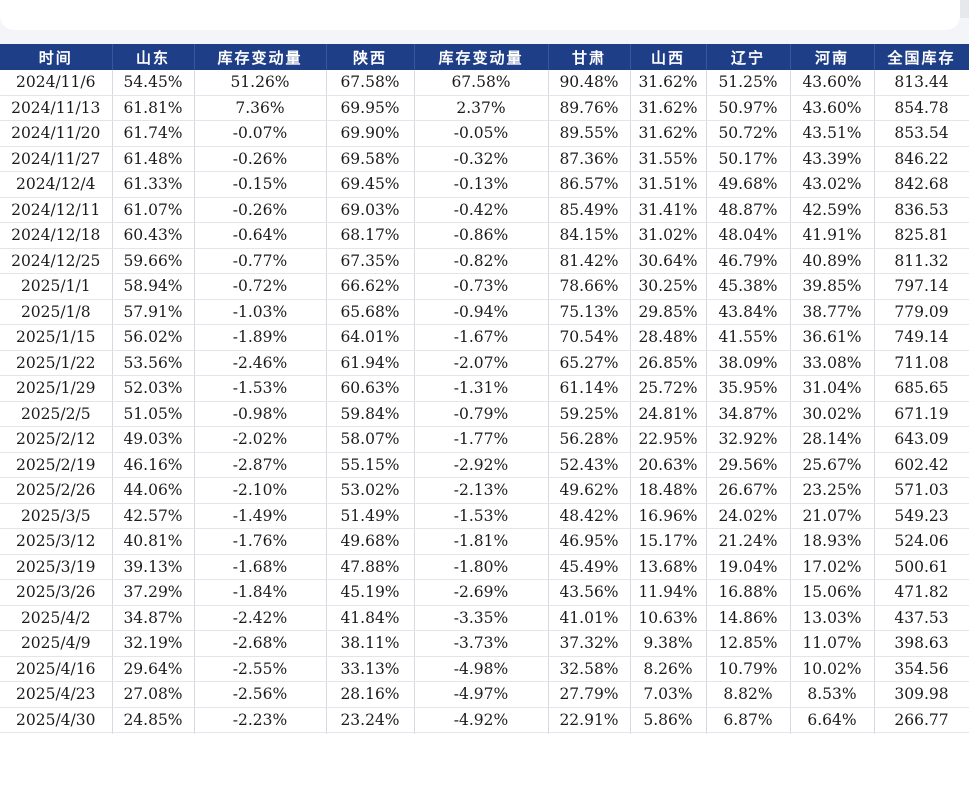 This screenshot has height=800, width=969. Describe the element at coordinates (589, 567) in the screenshot. I see `value-cell: 45.49%` at that location.